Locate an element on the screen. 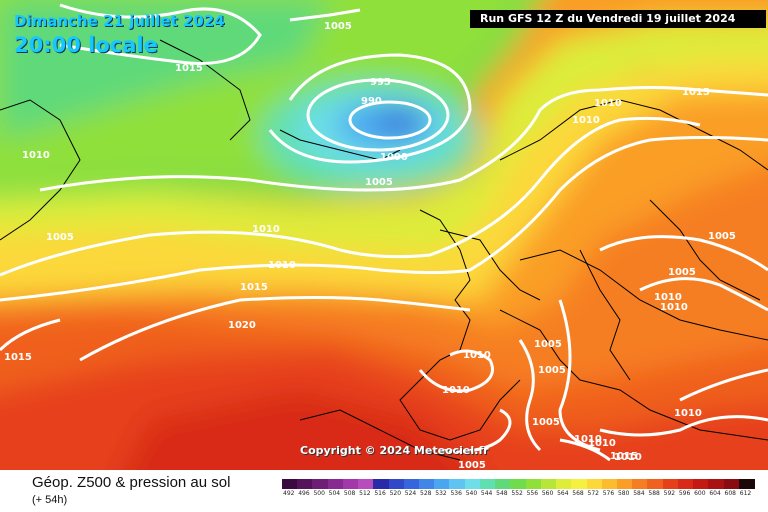 Image resolution: width=768 pixels, height=512 pixels. legend-lead-time: (+ 54h) is located at coordinates (50, 500).